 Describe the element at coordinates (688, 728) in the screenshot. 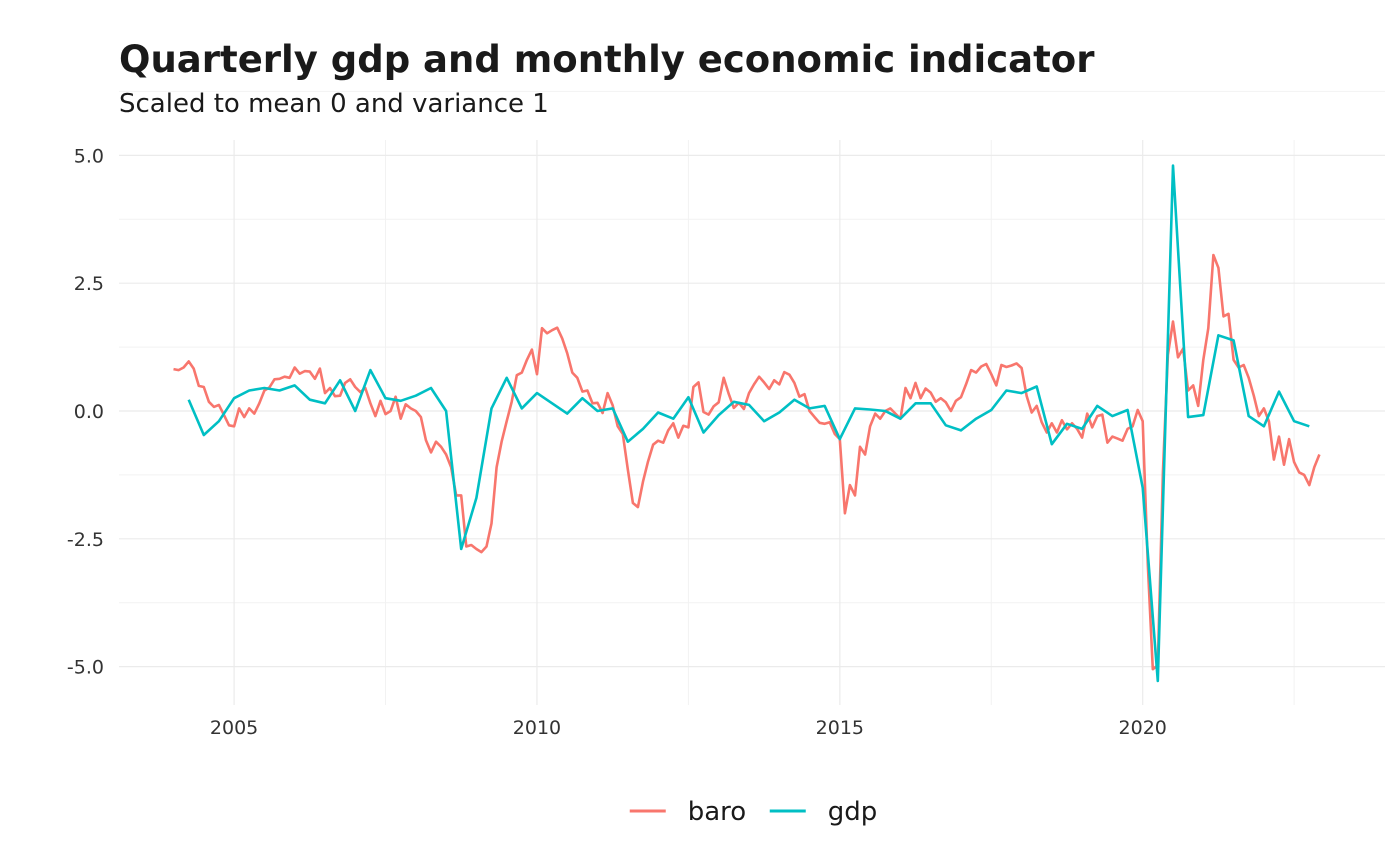

I see `x-axis-ticks: 2005 2010 2015 2020` at that location.